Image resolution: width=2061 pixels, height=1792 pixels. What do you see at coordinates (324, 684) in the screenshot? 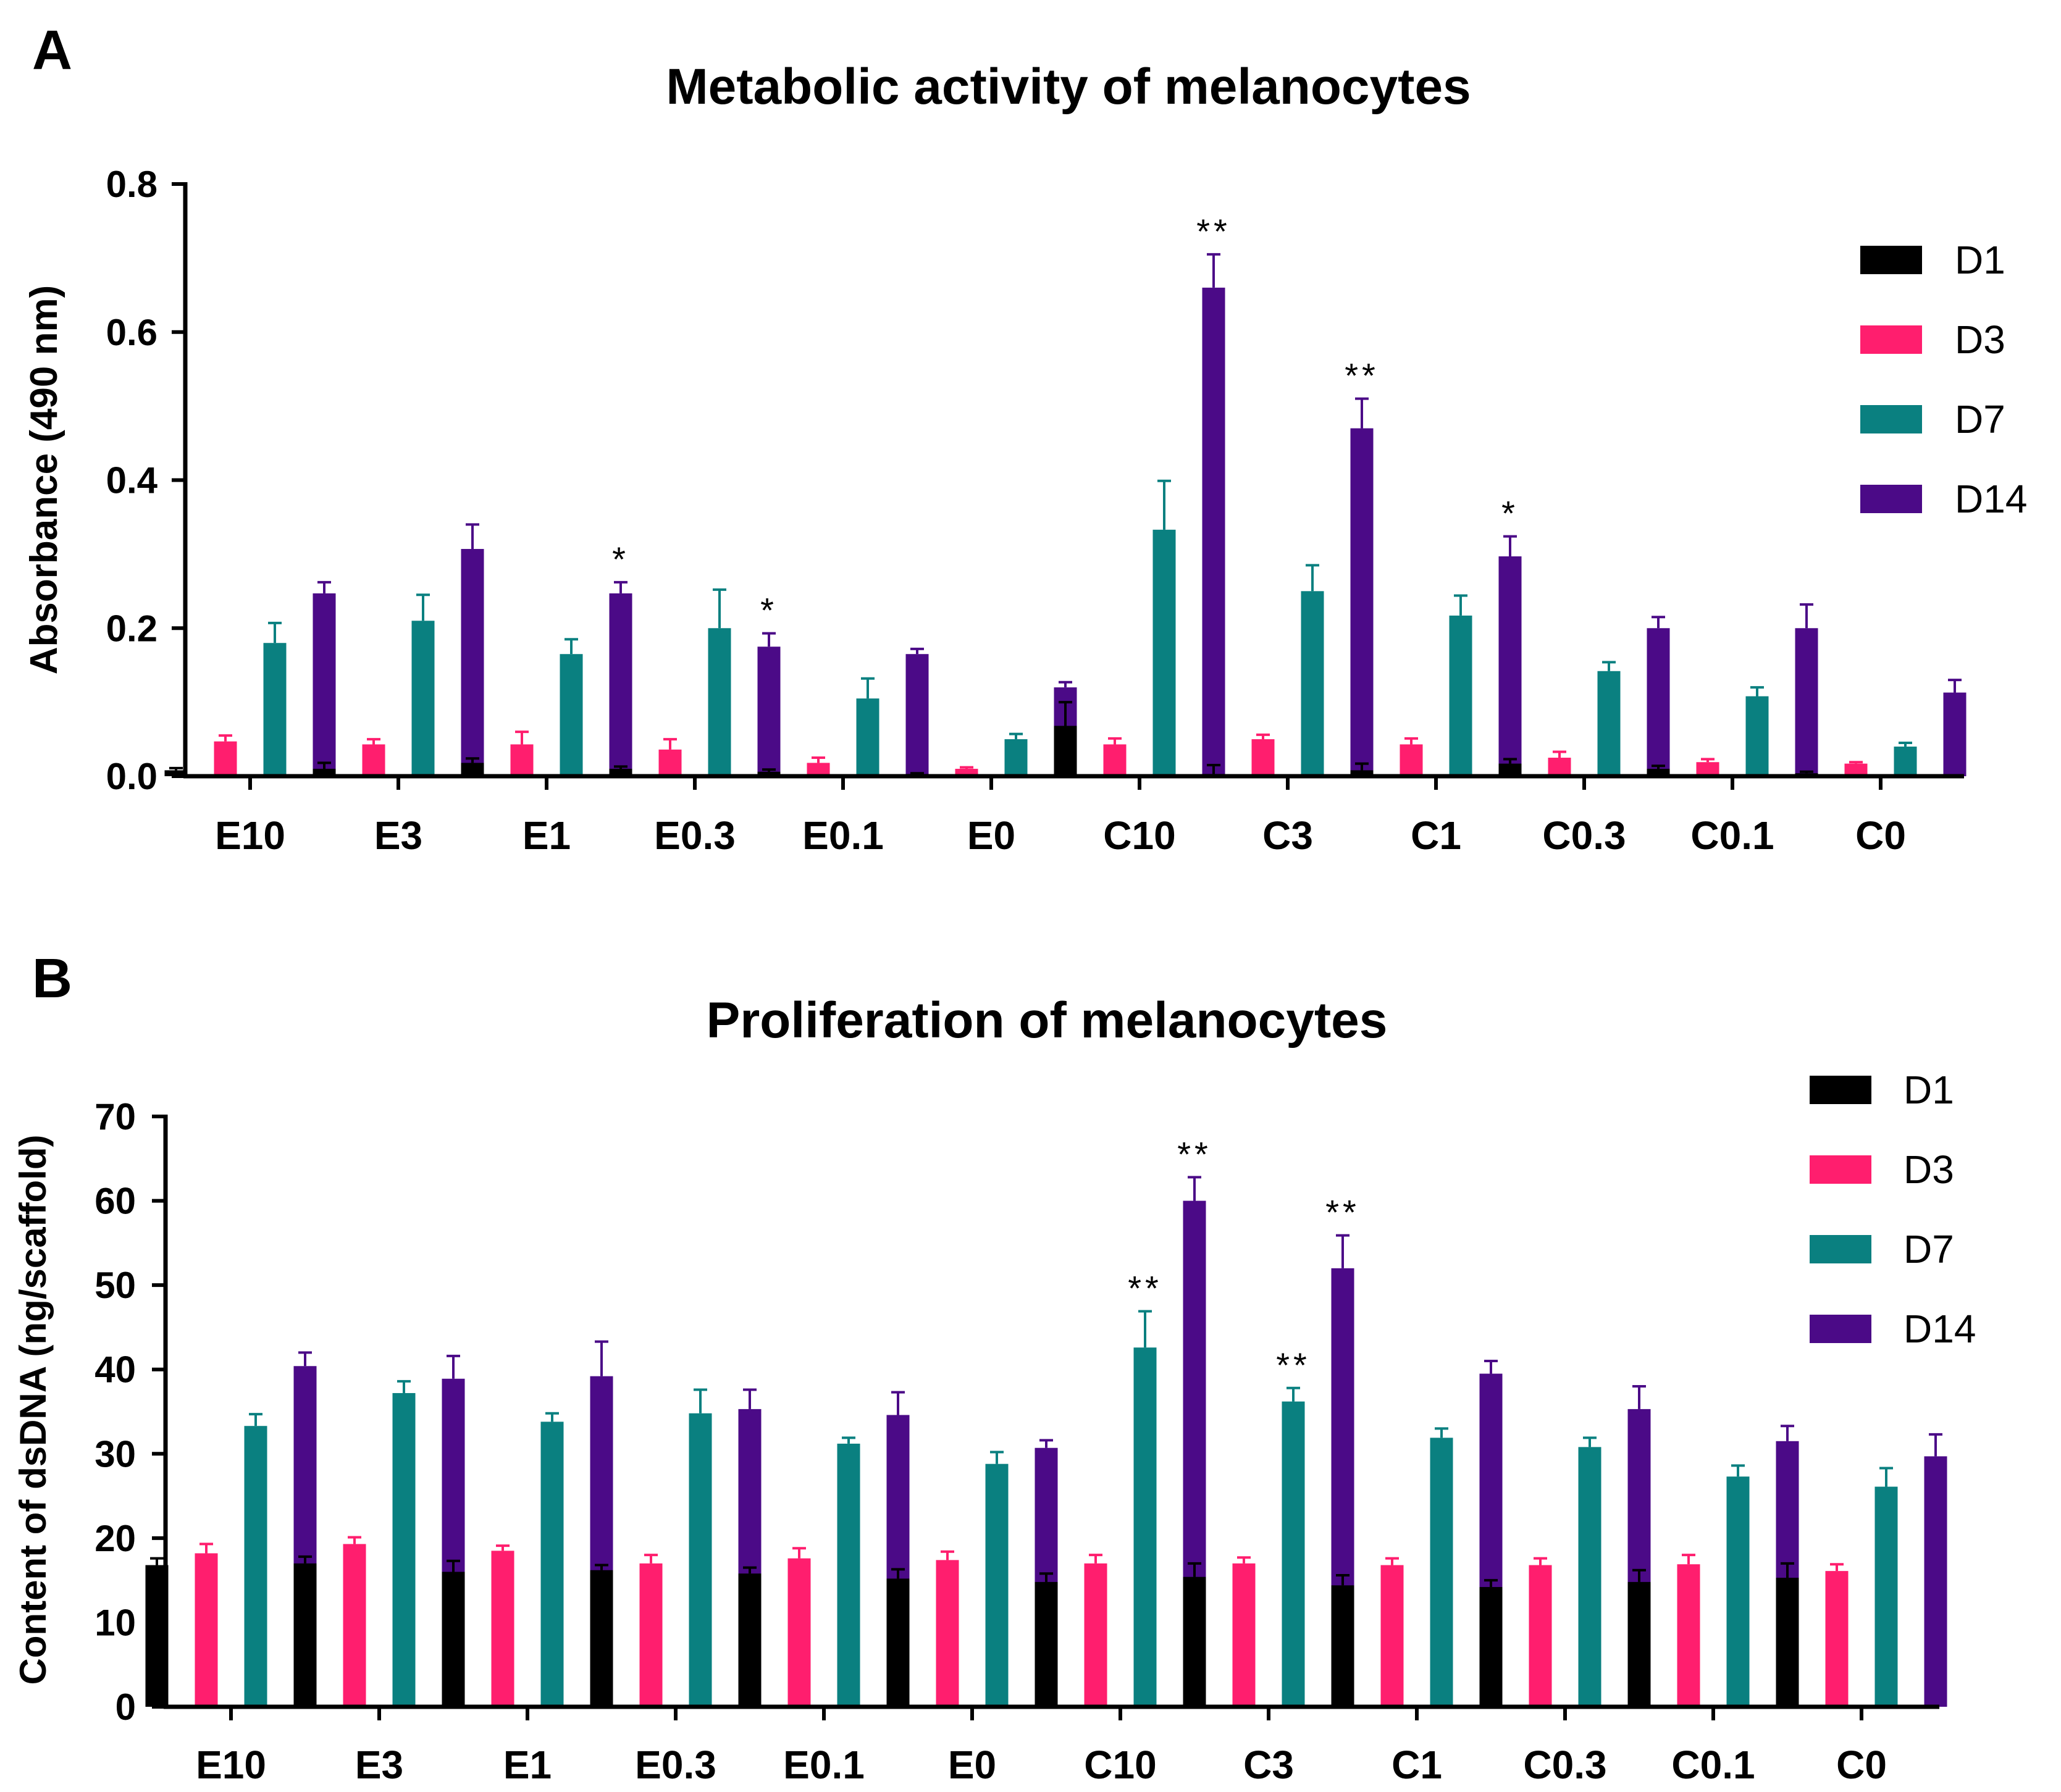
I see `bar-A-E10-D14` at bounding box center [324, 684].